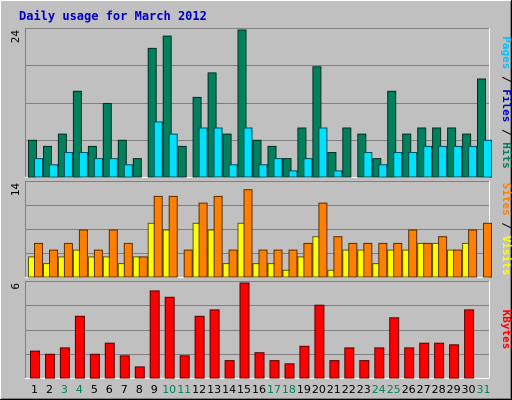  Describe the element at coordinates (94, 389) in the screenshot. I see `day-label-5: 5` at that location.